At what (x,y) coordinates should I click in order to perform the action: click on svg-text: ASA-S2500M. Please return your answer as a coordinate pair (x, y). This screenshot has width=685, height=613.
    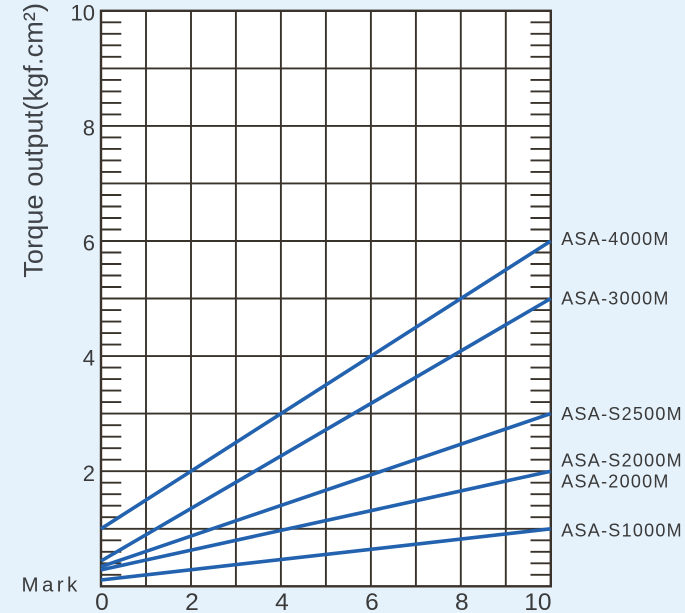
    Looking at the image, I should click on (622, 414).